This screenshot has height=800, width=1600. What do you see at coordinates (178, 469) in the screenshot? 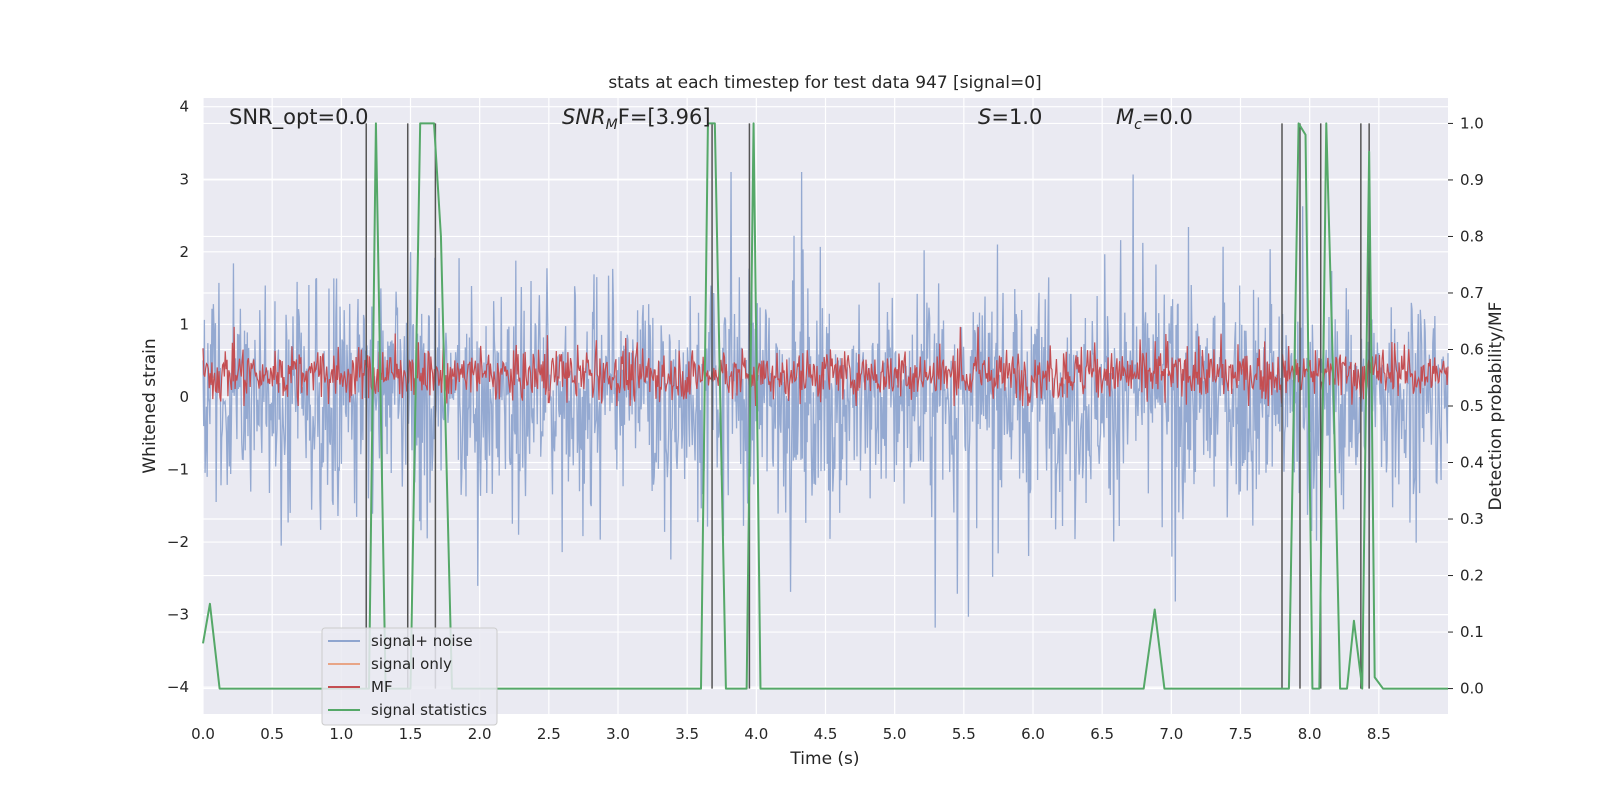
I see `left-y-tick-label: −1` at bounding box center [178, 469].